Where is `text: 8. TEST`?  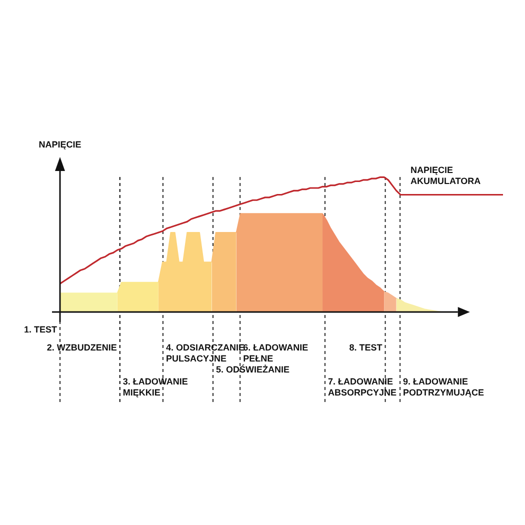 text: 8. TEST is located at coordinates (366, 347).